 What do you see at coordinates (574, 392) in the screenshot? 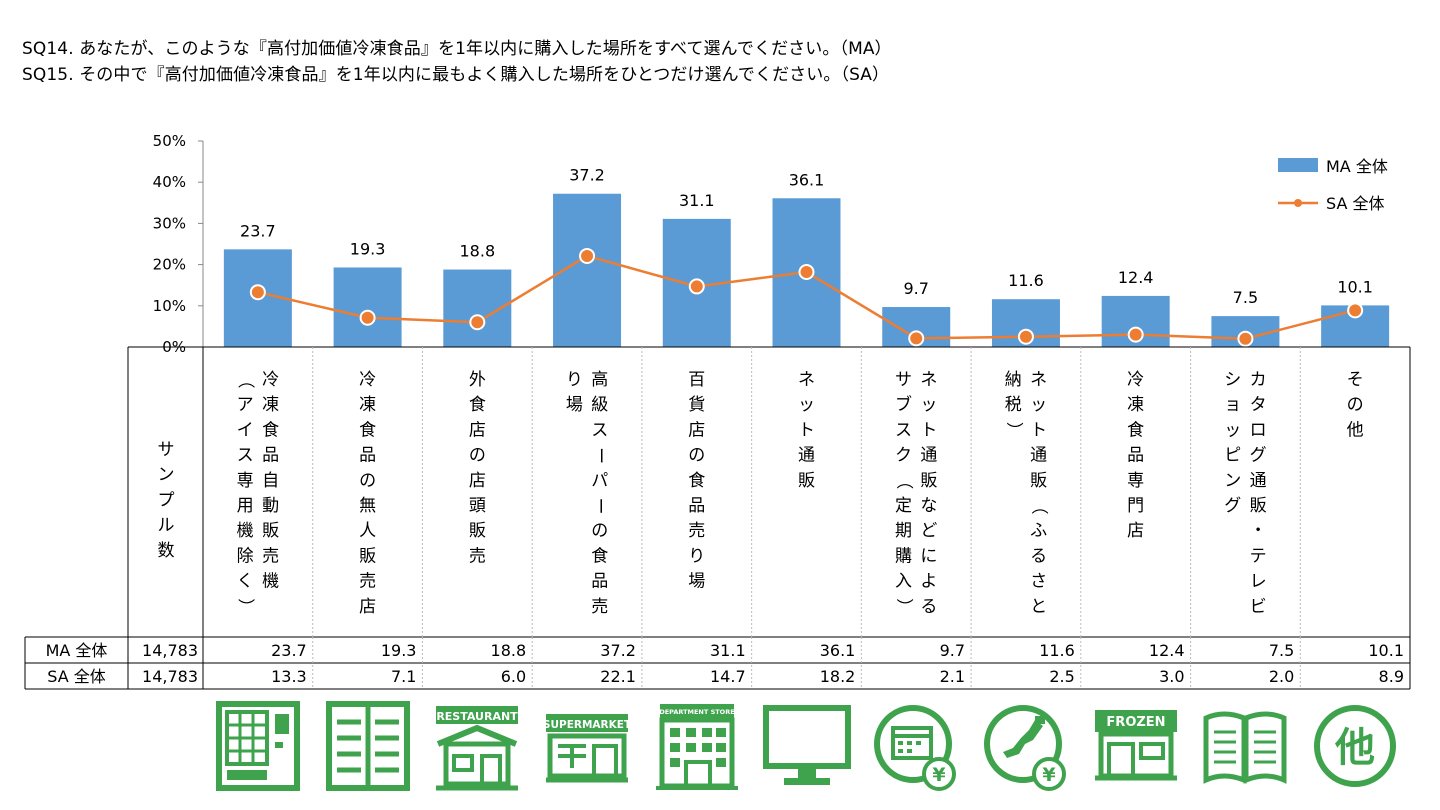
I see `category-header: り場` at bounding box center [574, 392].